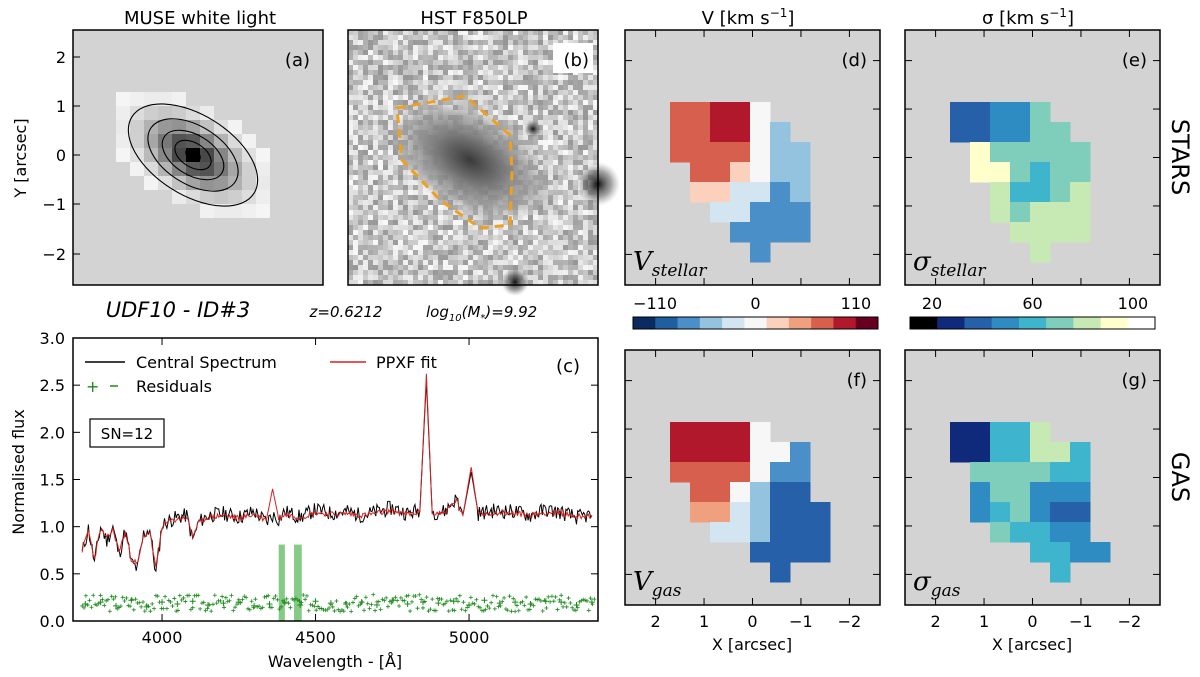  What do you see at coordinates (748, 17) in the screenshot?
I see `panel-d-title: V [km s−1]` at bounding box center [748, 17].